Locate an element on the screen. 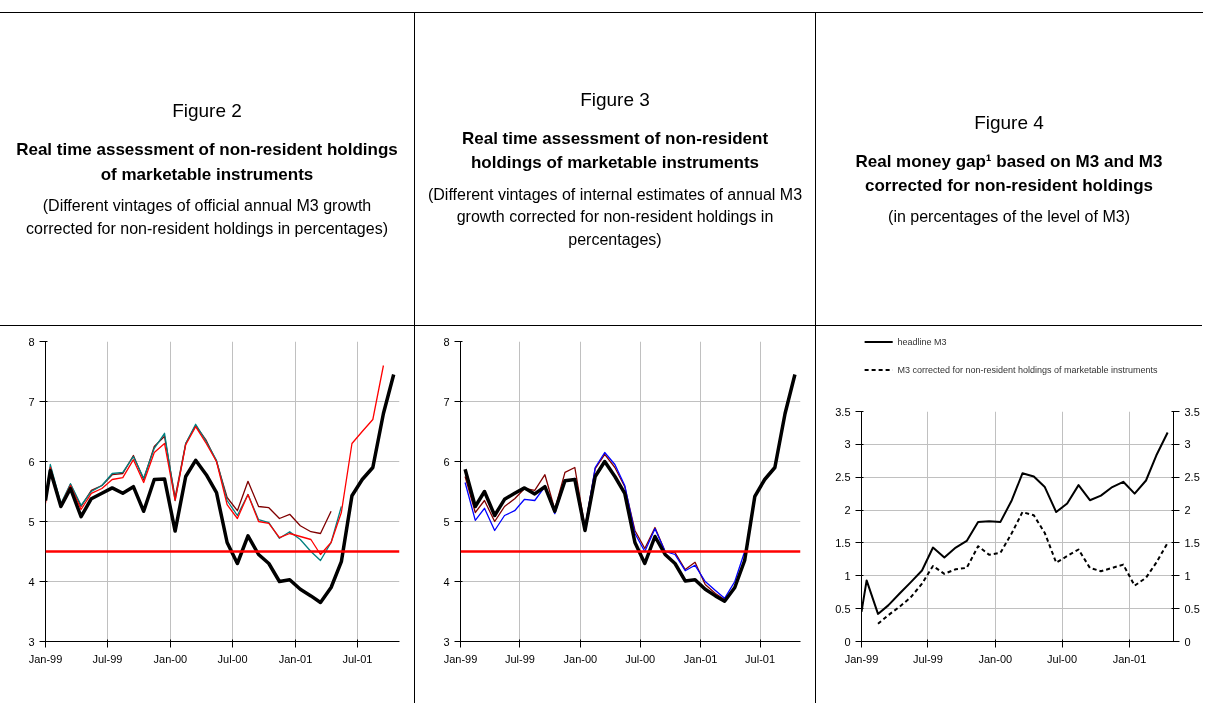 The image size is (1205, 722). y2-tick-label: 2.5 is located at coordinates (1192, 477).